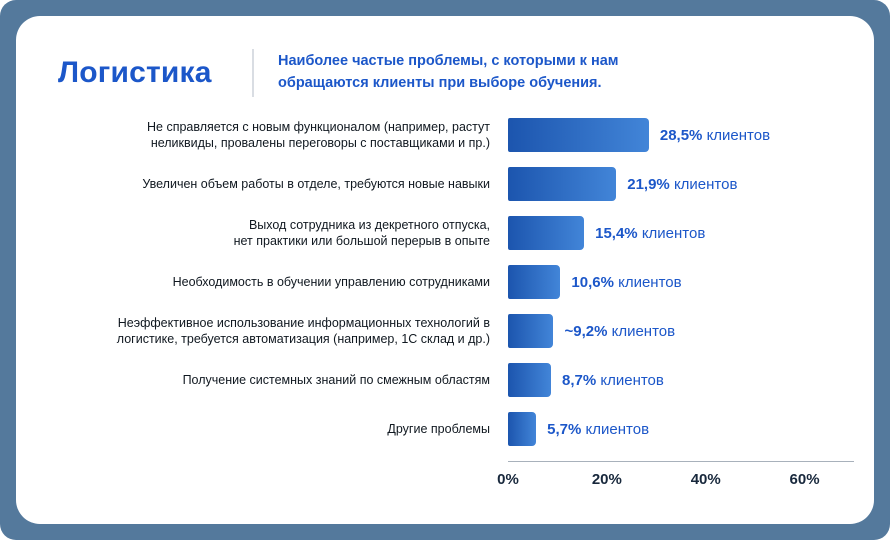 The image size is (890, 540). What do you see at coordinates (440, 83) in the screenshot?
I see `subtitle-line-2: обращаются клиенты при выборе обучения.` at bounding box center [440, 83].